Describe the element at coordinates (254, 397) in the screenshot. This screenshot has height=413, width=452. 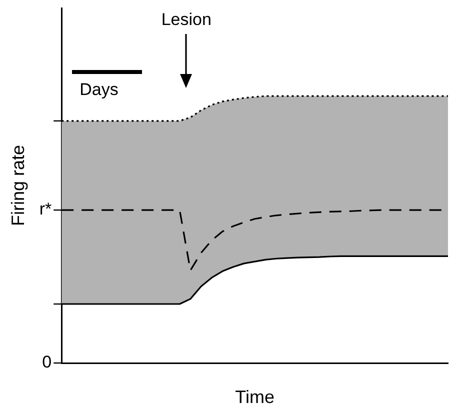
I see `x-axis-title: Time` at that location.